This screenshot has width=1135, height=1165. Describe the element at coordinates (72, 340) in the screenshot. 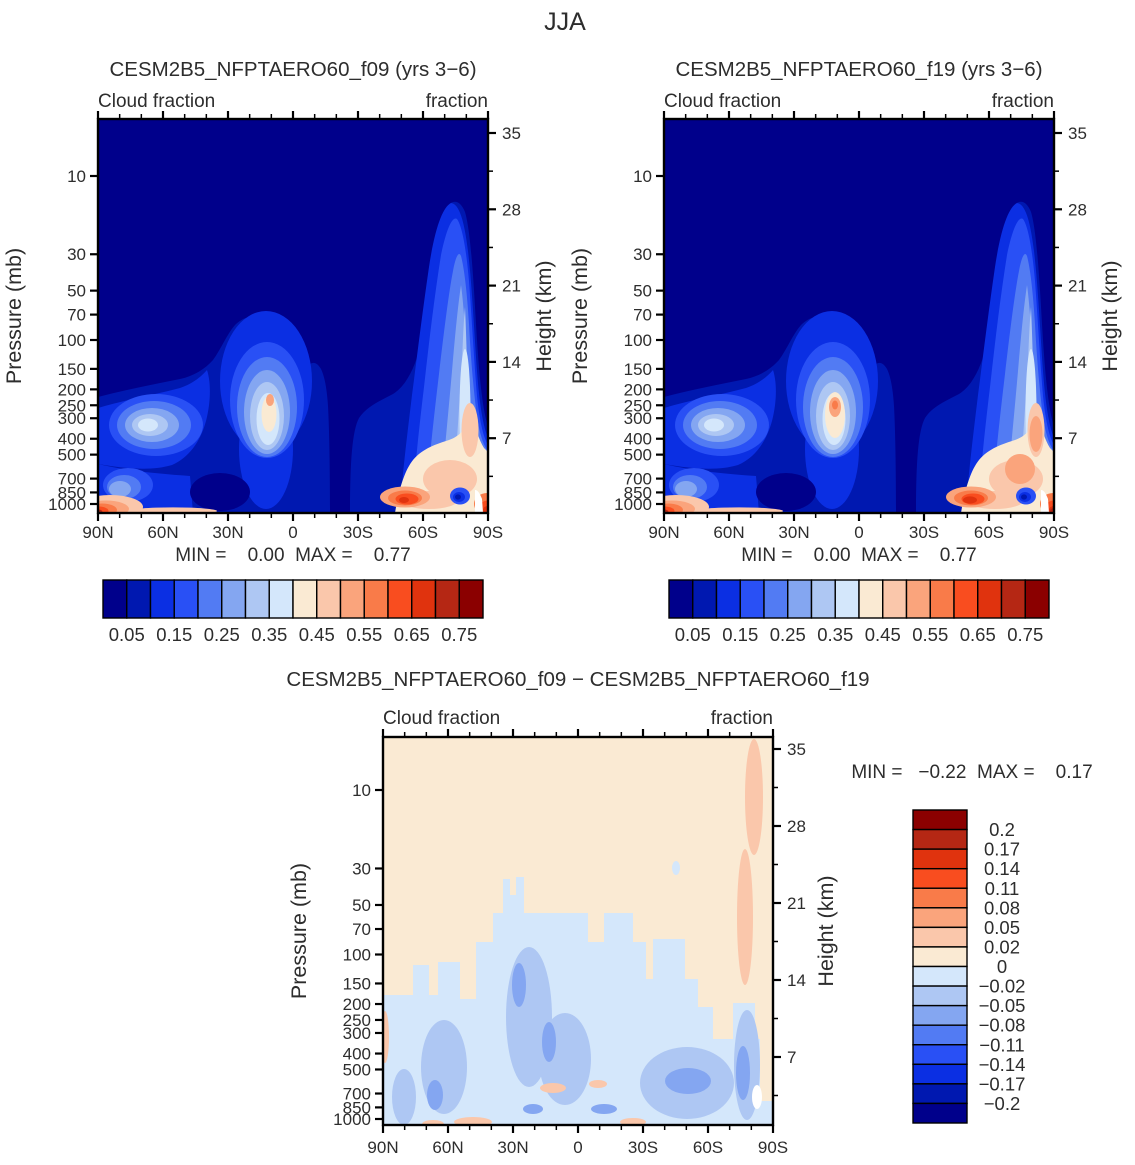

I see `pressure-tick-label: 100` at that location.